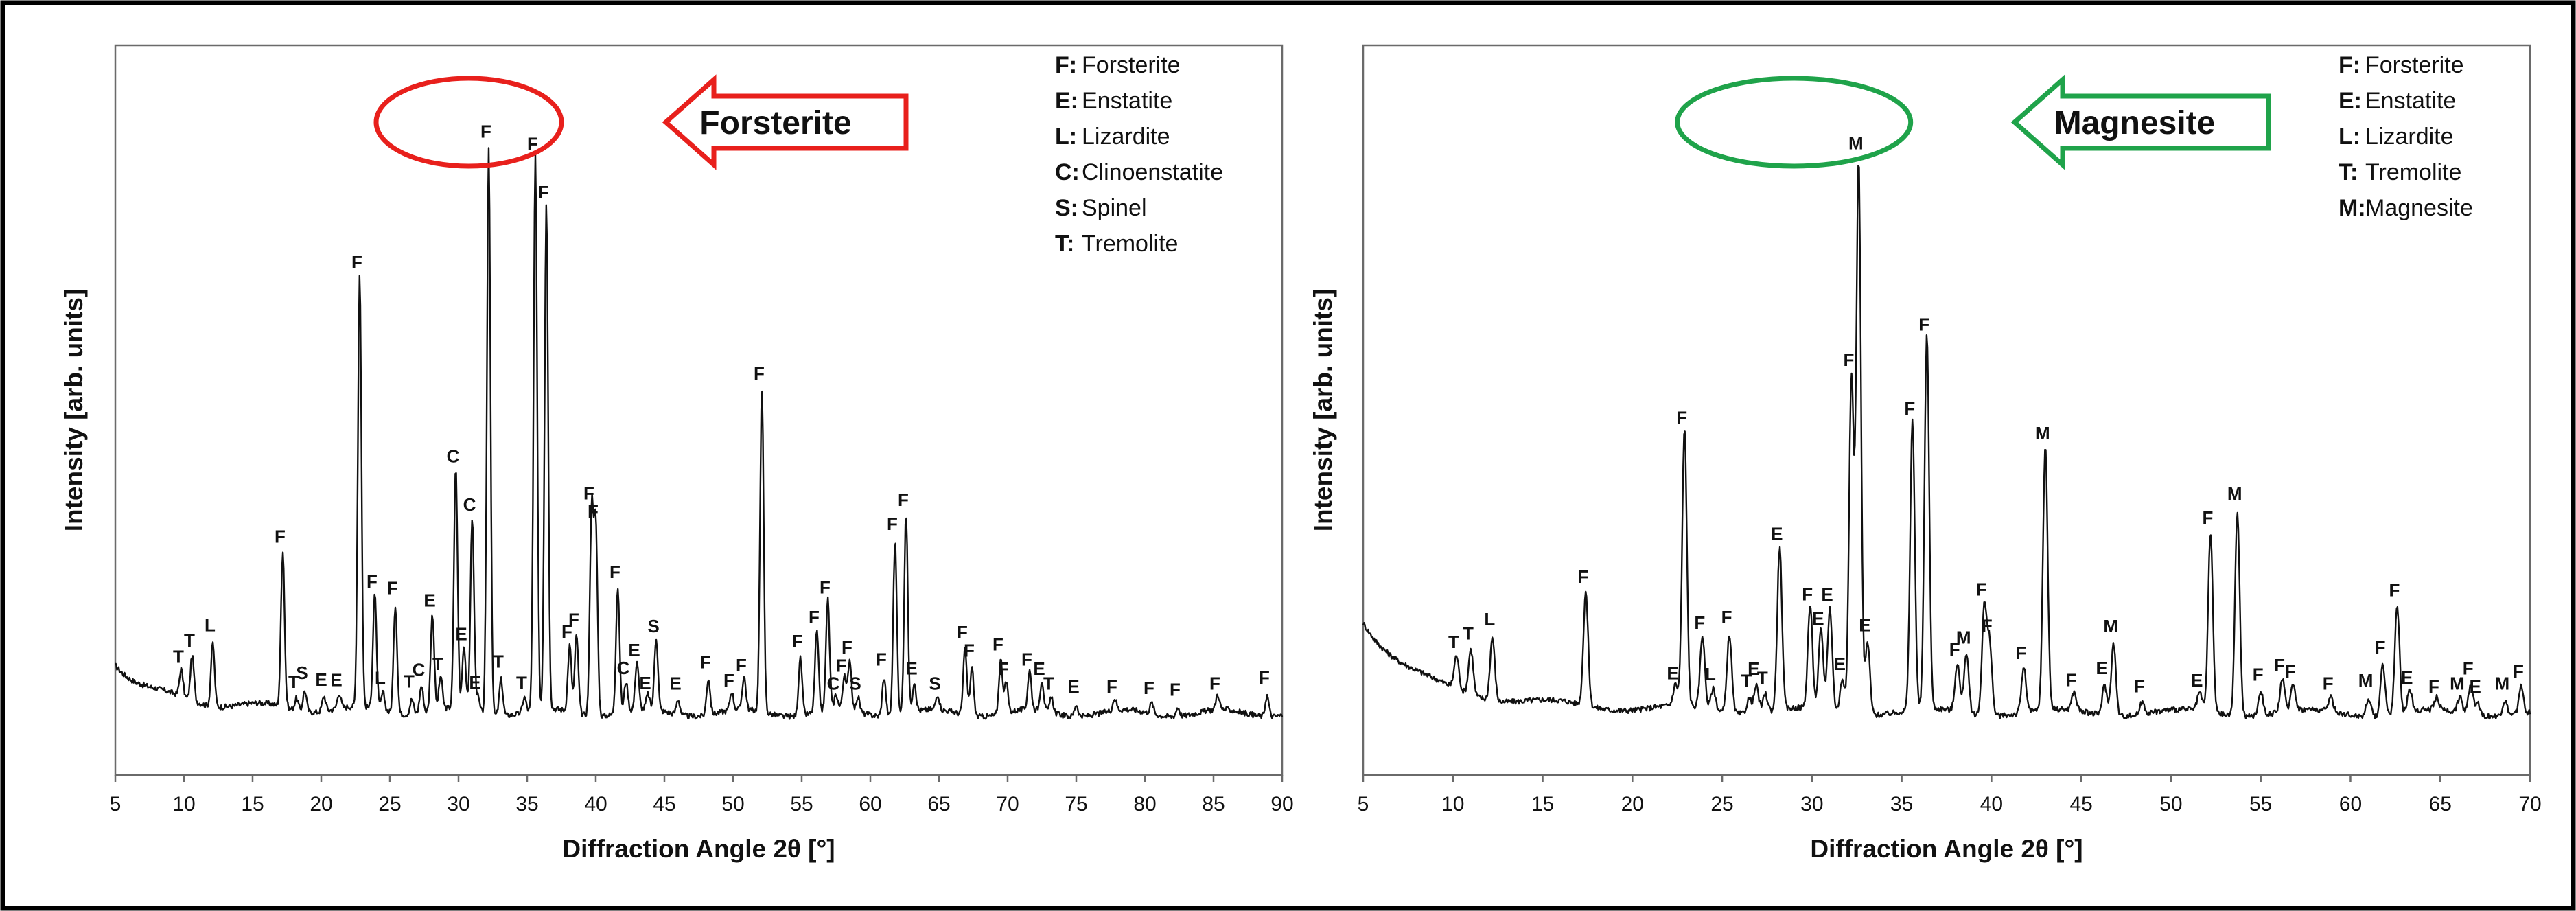 This screenshot has height=911, width=2576. What do you see at coordinates (252, 804) in the screenshot?
I see `x-tick-label: 15` at bounding box center [252, 804].